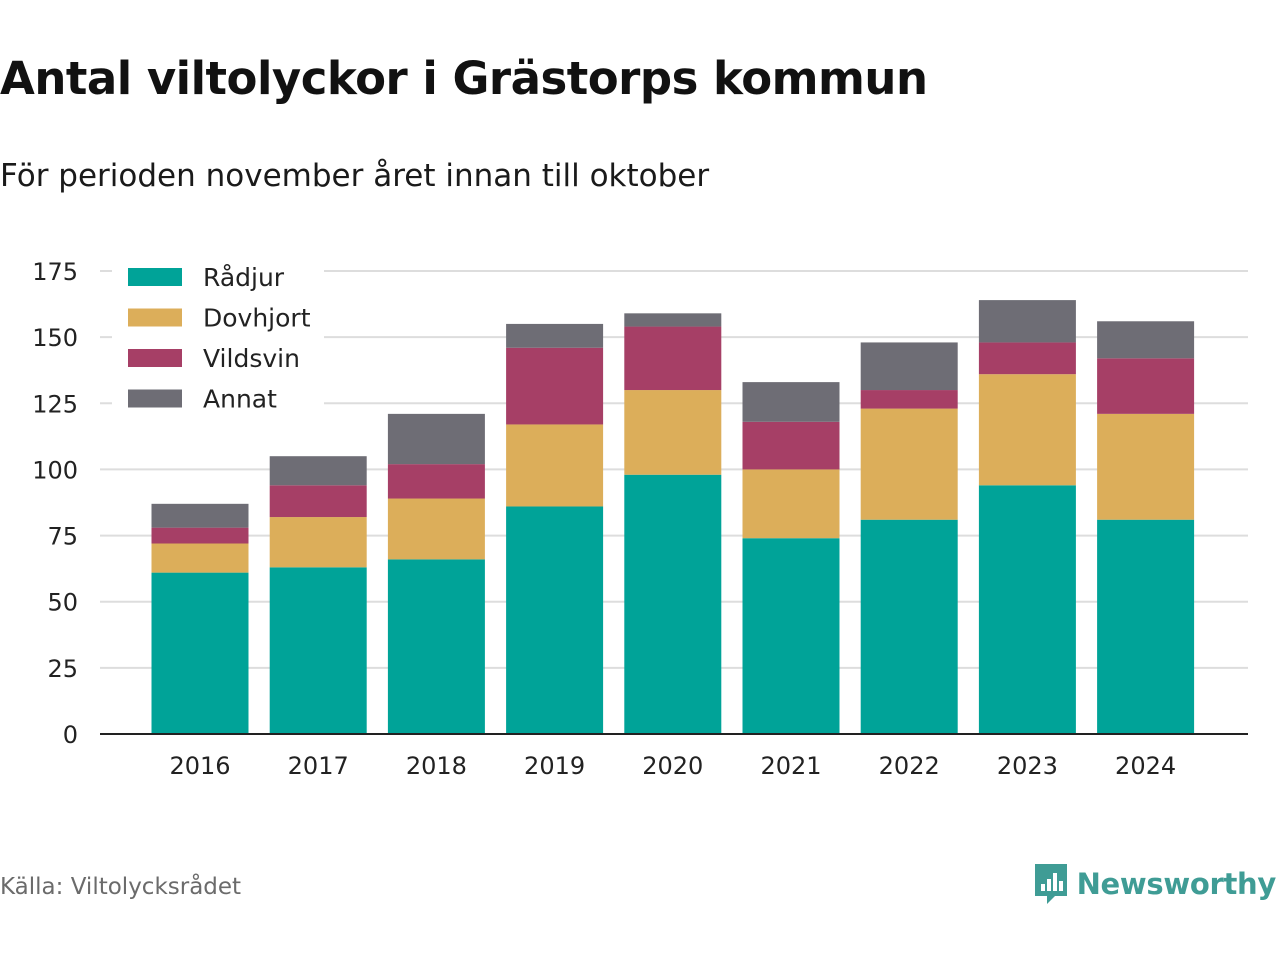 This screenshot has width=1280, height=960. What do you see at coordinates (791, 445) in the screenshot?
I see `bar-segment-vildsvin-2021` at bounding box center [791, 445].